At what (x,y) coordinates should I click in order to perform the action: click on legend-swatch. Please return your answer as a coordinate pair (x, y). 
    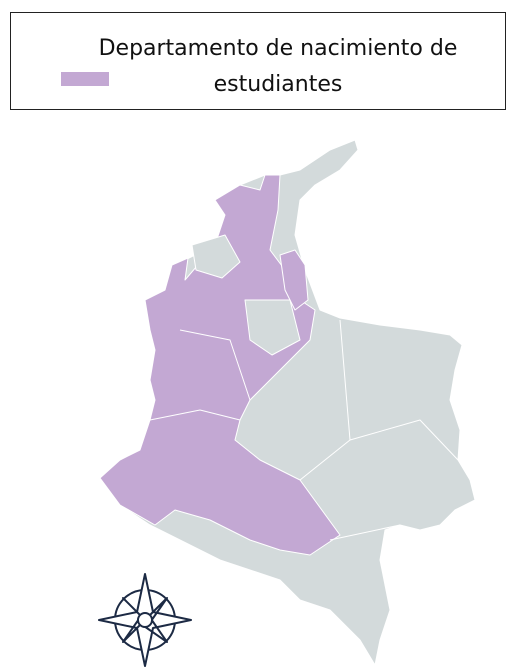
    Looking at the image, I should click on (85, 79).